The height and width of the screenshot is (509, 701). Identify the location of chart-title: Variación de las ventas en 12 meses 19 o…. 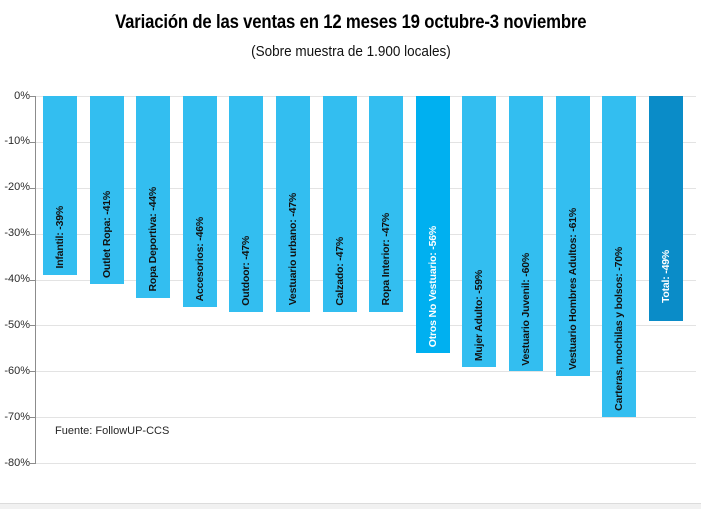
(350, 23).